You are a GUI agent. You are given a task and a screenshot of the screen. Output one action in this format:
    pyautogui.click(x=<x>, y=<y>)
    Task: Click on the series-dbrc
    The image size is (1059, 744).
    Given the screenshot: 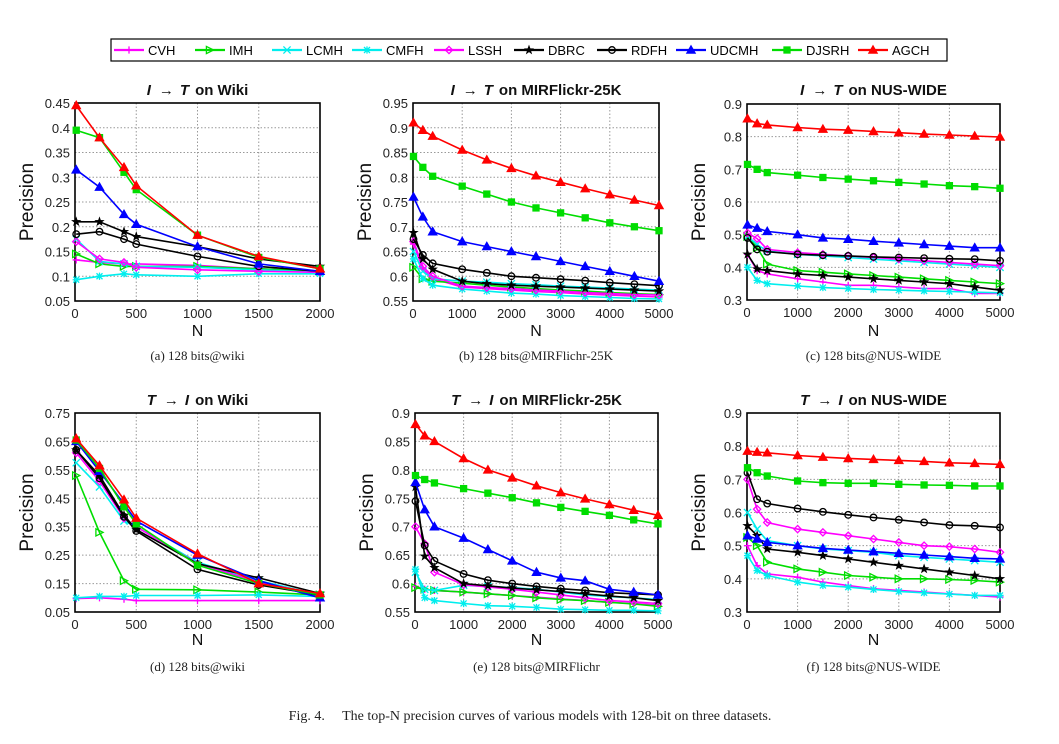 What is the action you would take?
    pyautogui.click(x=874, y=552)
    